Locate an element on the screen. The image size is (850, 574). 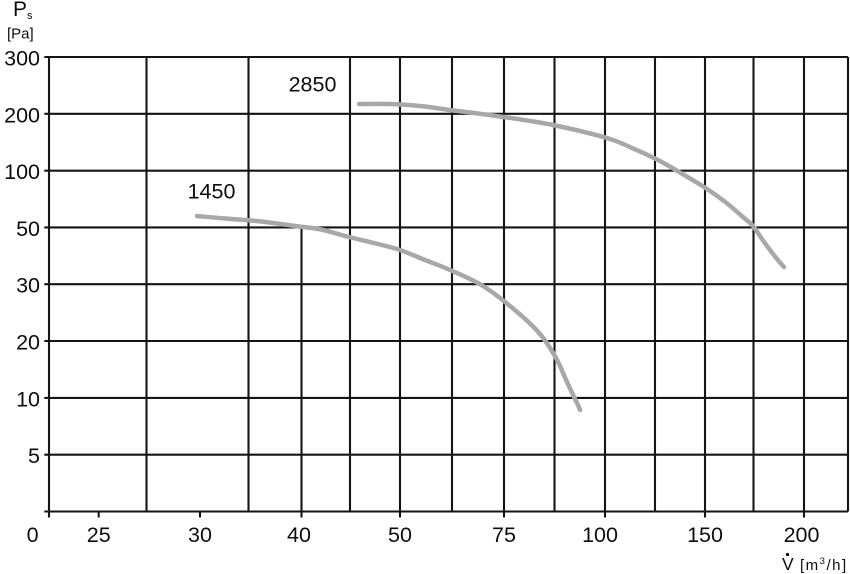
svg-text: 2850 is located at coordinates (313, 85).